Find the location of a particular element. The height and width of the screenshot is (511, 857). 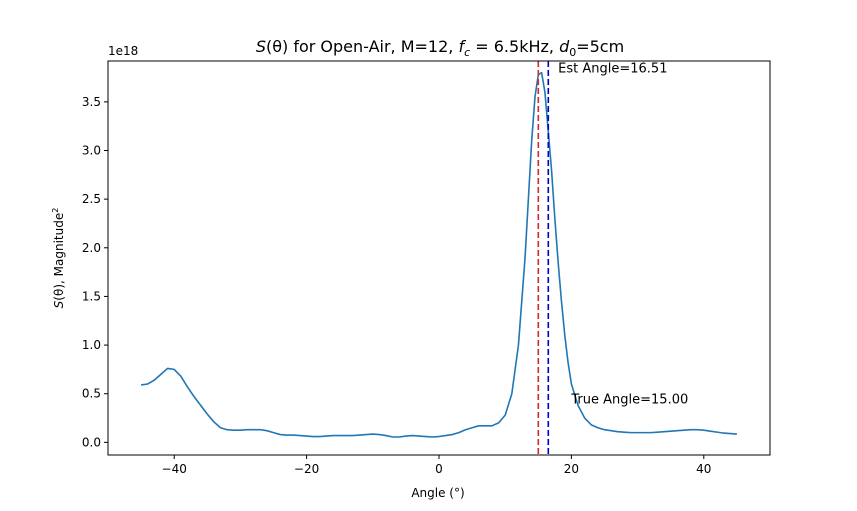

ylabel-s: S is located at coordinates (59, 304).